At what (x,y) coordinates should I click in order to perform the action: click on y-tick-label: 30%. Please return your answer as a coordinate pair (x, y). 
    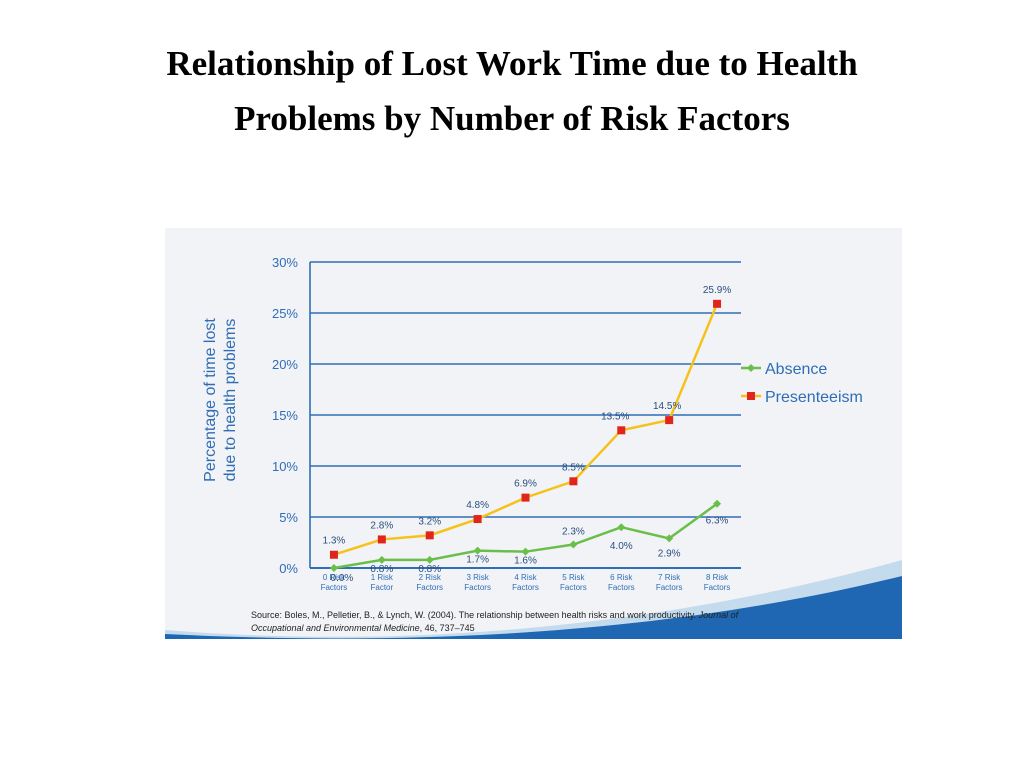
    Looking at the image, I should click on (285, 262).